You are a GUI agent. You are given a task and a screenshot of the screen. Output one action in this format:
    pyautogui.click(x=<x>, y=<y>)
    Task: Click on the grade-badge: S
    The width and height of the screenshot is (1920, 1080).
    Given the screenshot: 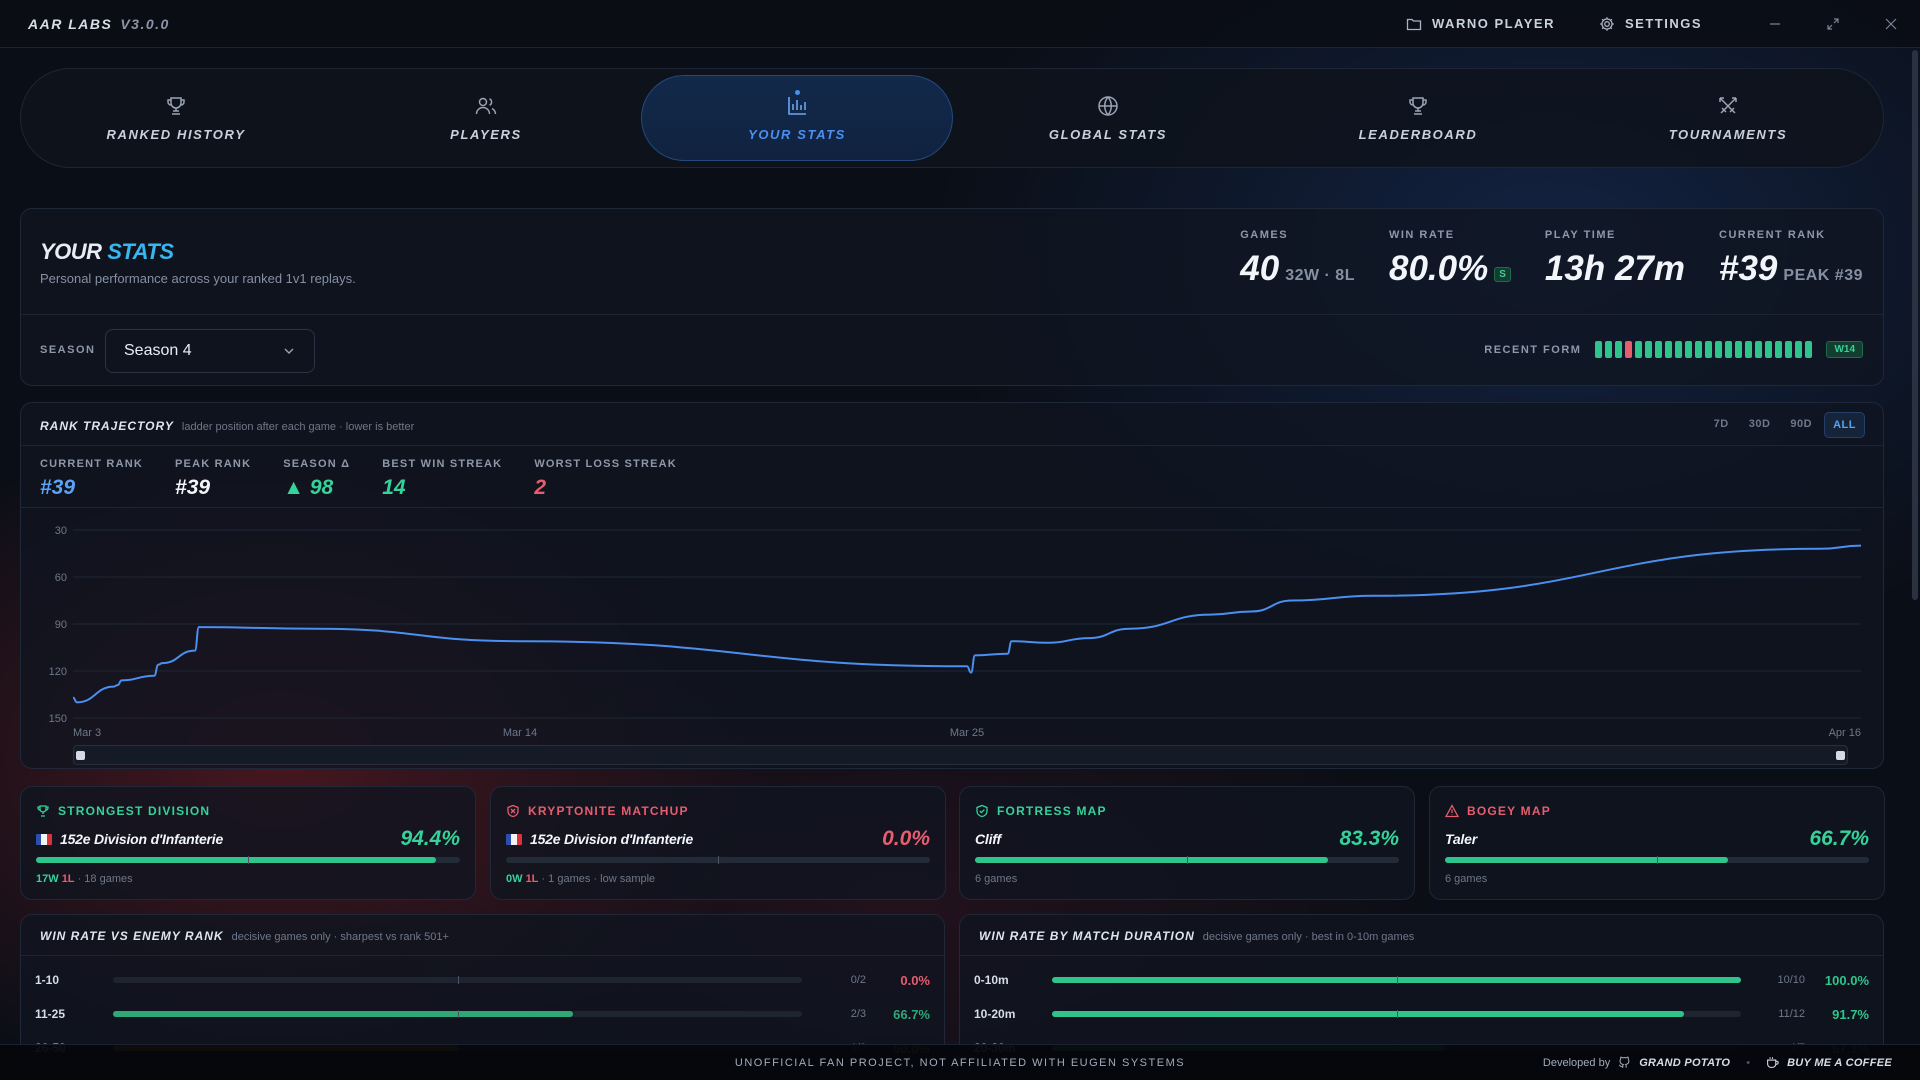 What is the action you would take?
    pyautogui.click(x=1502, y=274)
    